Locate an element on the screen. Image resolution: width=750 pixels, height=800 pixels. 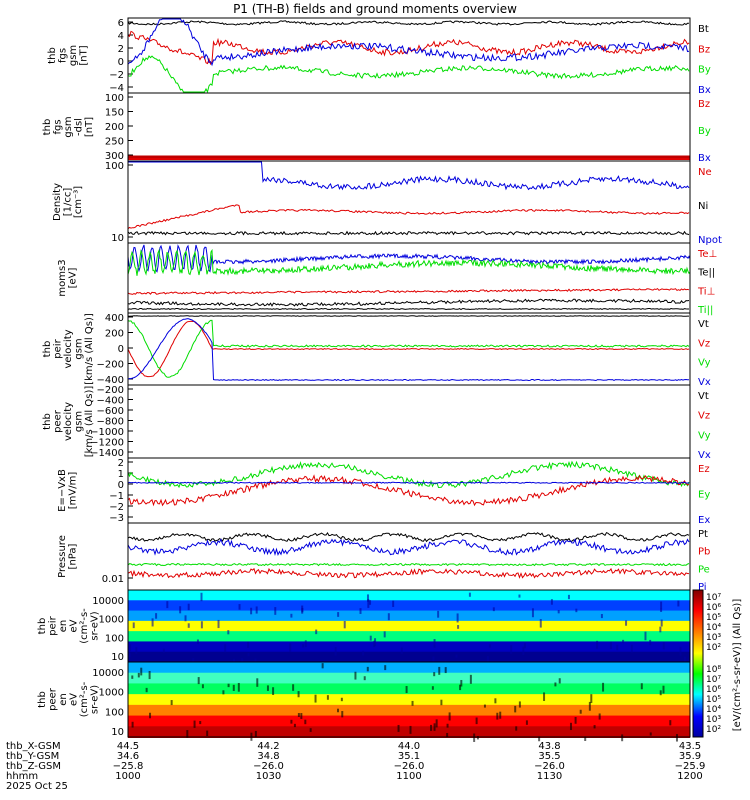
panel-7-ytick: −2 is located at coordinates (116, 507).